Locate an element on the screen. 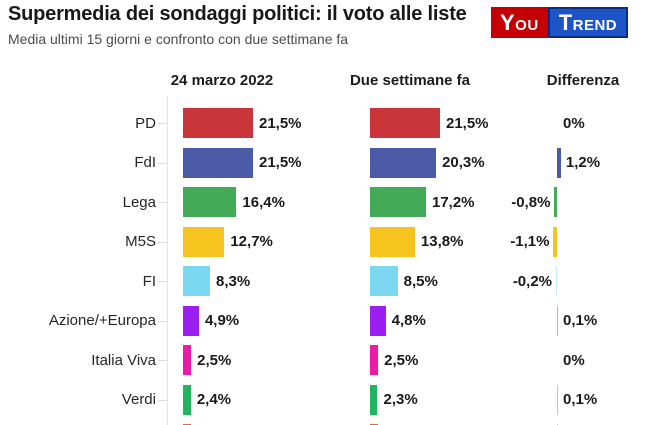 This screenshot has width=671, height=425. chart-row: PD 21,5% 21,5% 0% is located at coordinates (335, 124).